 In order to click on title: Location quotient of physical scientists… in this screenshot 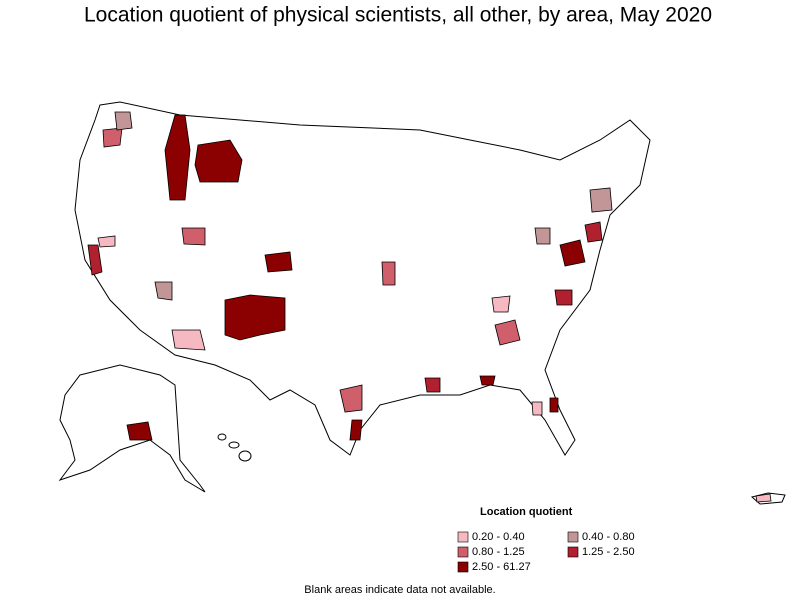, I will do `click(398, 15)`.